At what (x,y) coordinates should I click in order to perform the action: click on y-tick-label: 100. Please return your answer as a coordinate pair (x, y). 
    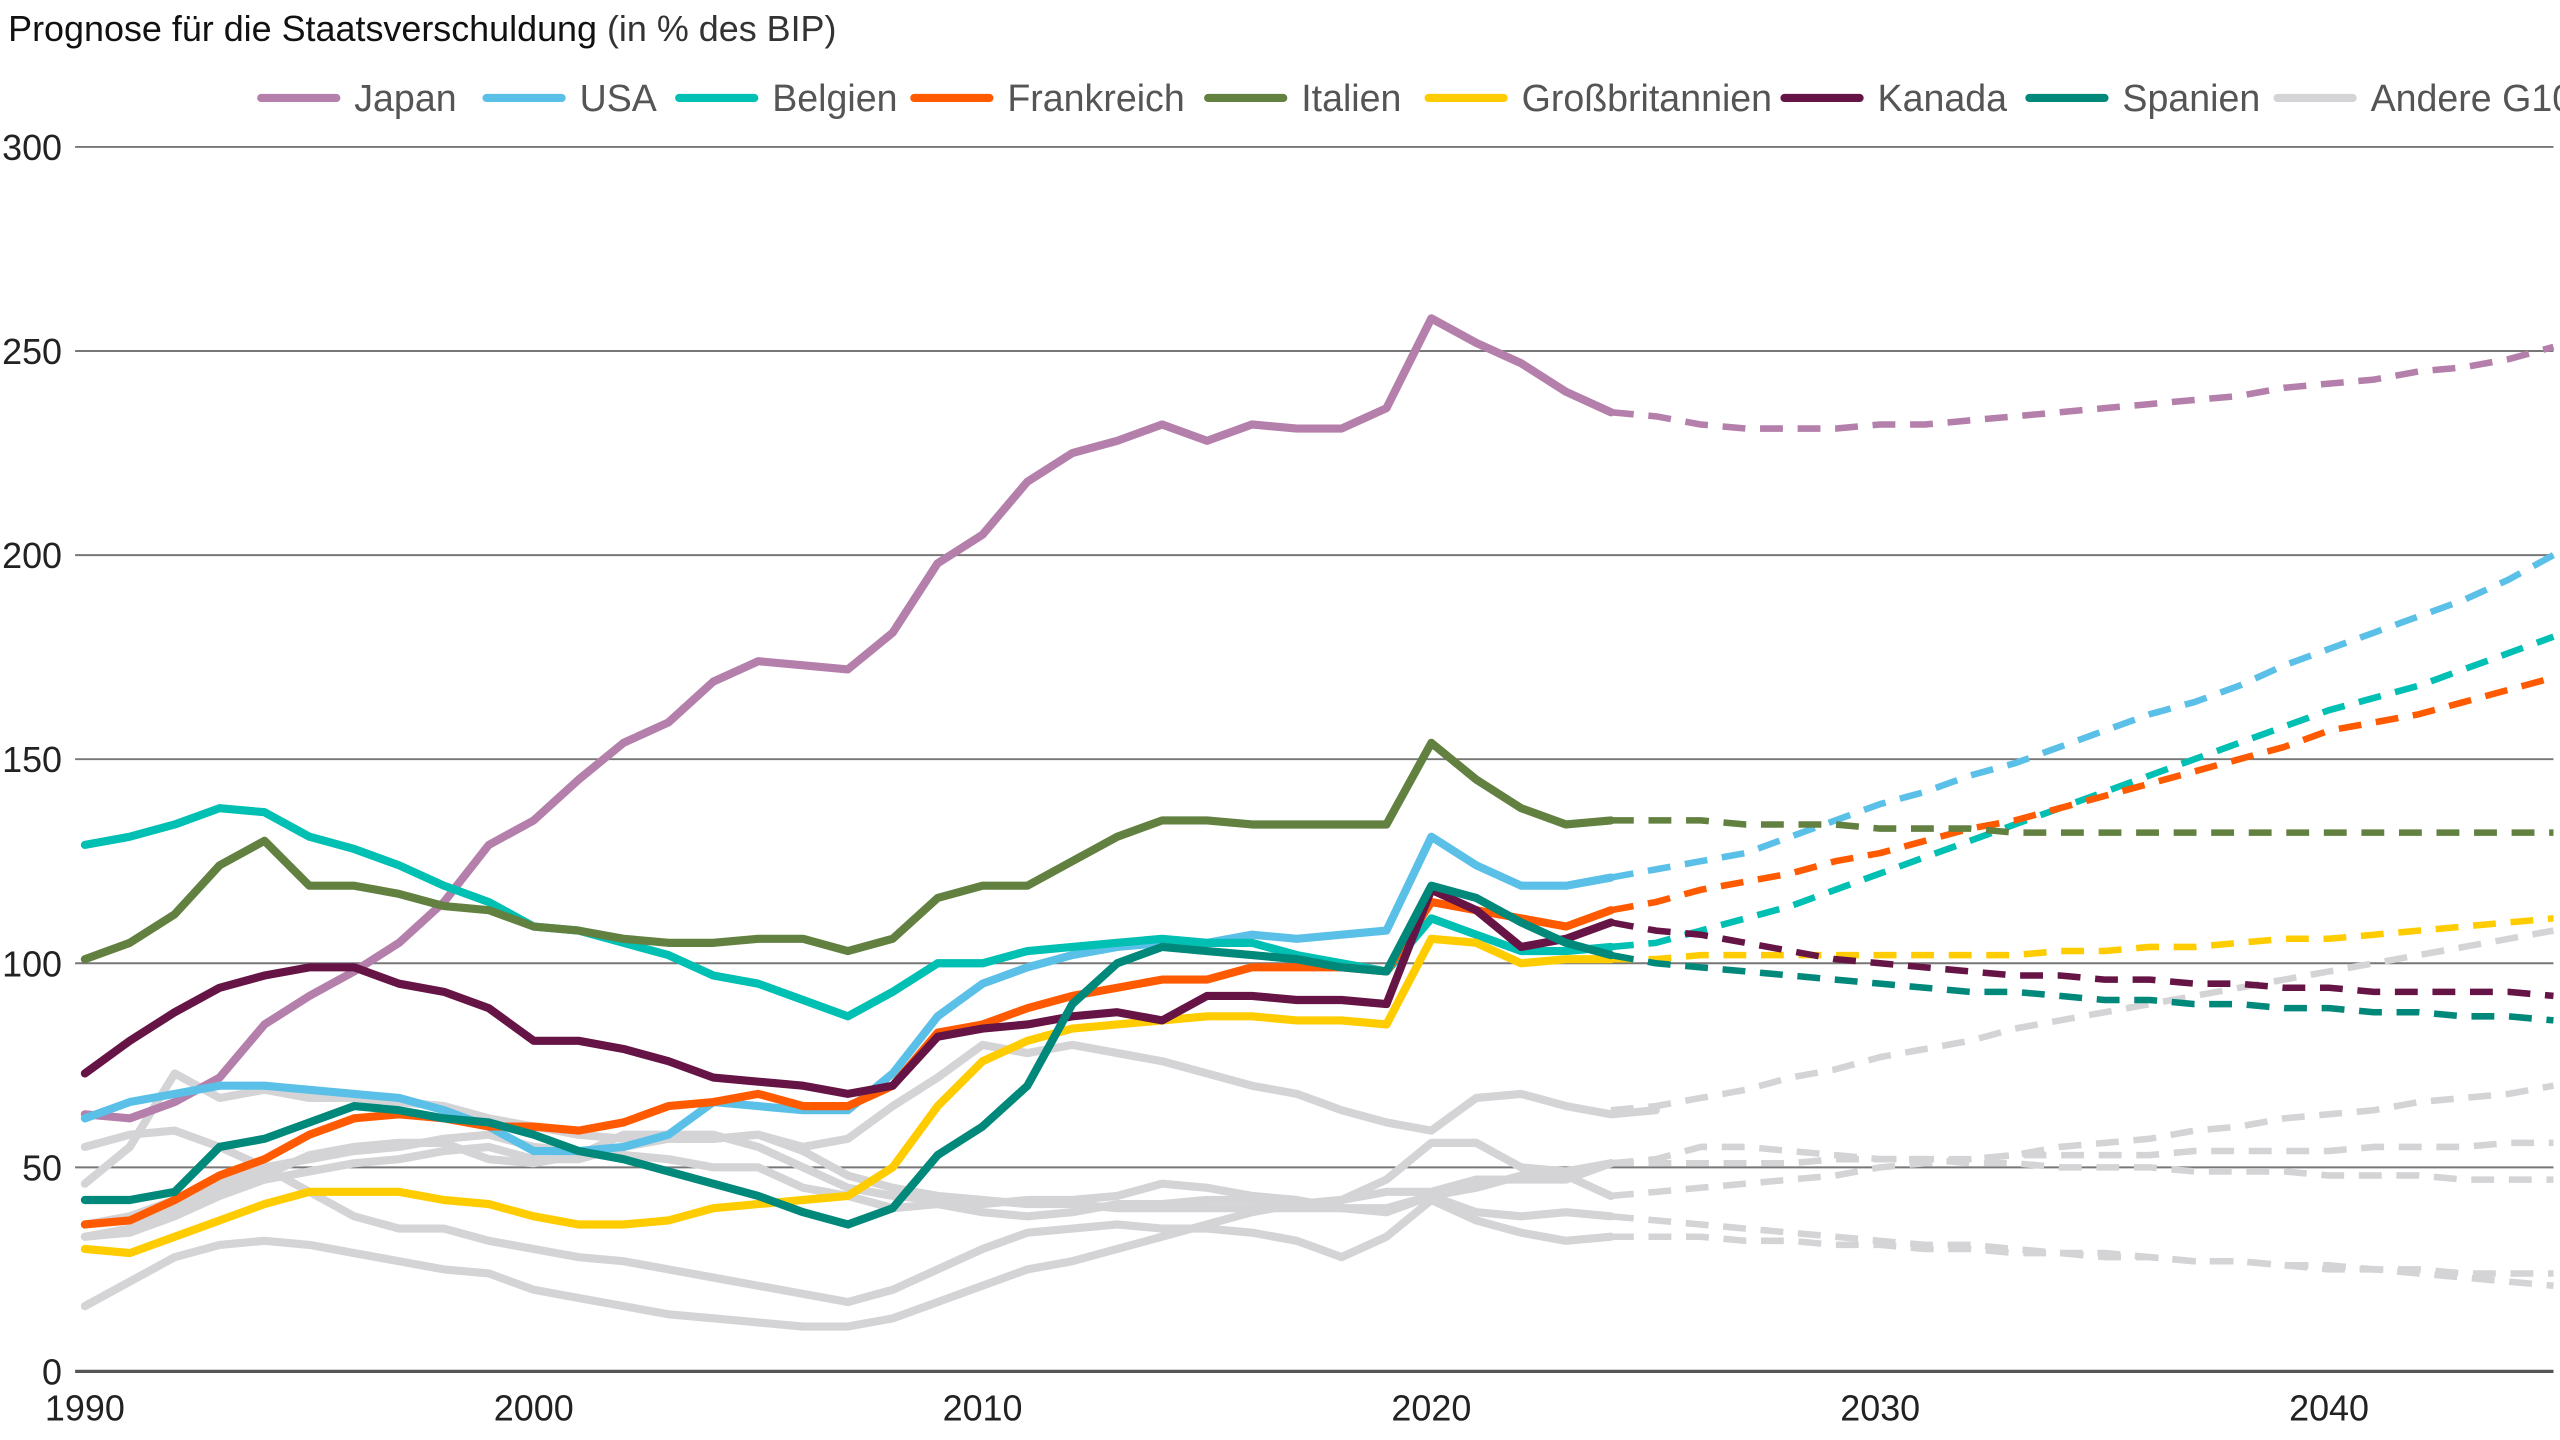
    Looking at the image, I should click on (32, 963).